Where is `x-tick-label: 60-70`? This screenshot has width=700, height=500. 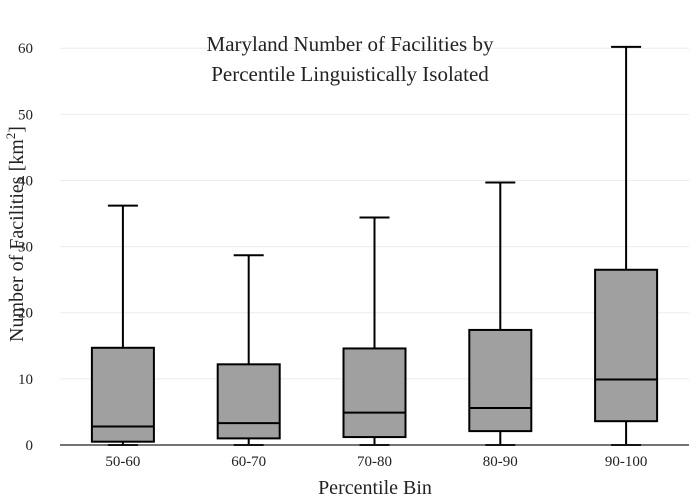
x-tick-label: 60-70 is located at coordinates (248, 462).